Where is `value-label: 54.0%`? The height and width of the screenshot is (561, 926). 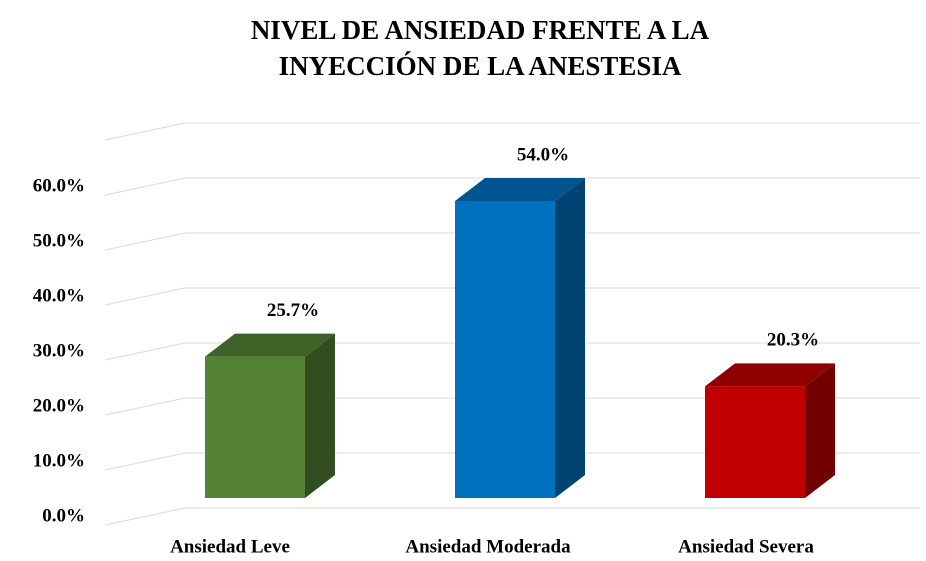
value-label: 54.0% is located at coordinates (543, 154).